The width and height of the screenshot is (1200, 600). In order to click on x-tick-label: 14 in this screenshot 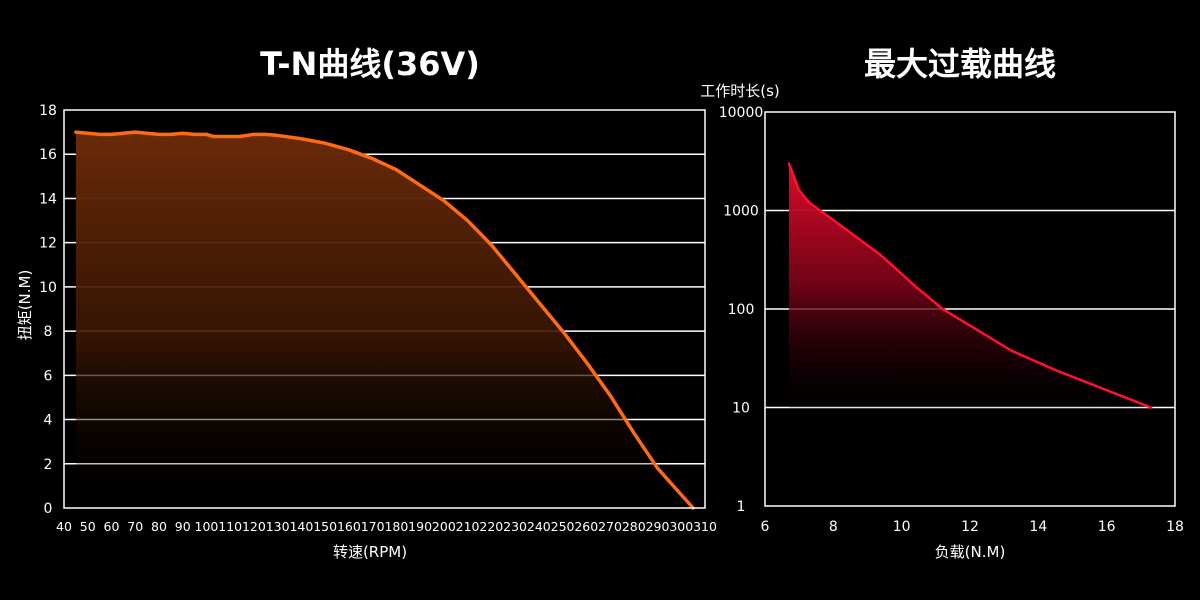, I will do `click(1038, 527)`.